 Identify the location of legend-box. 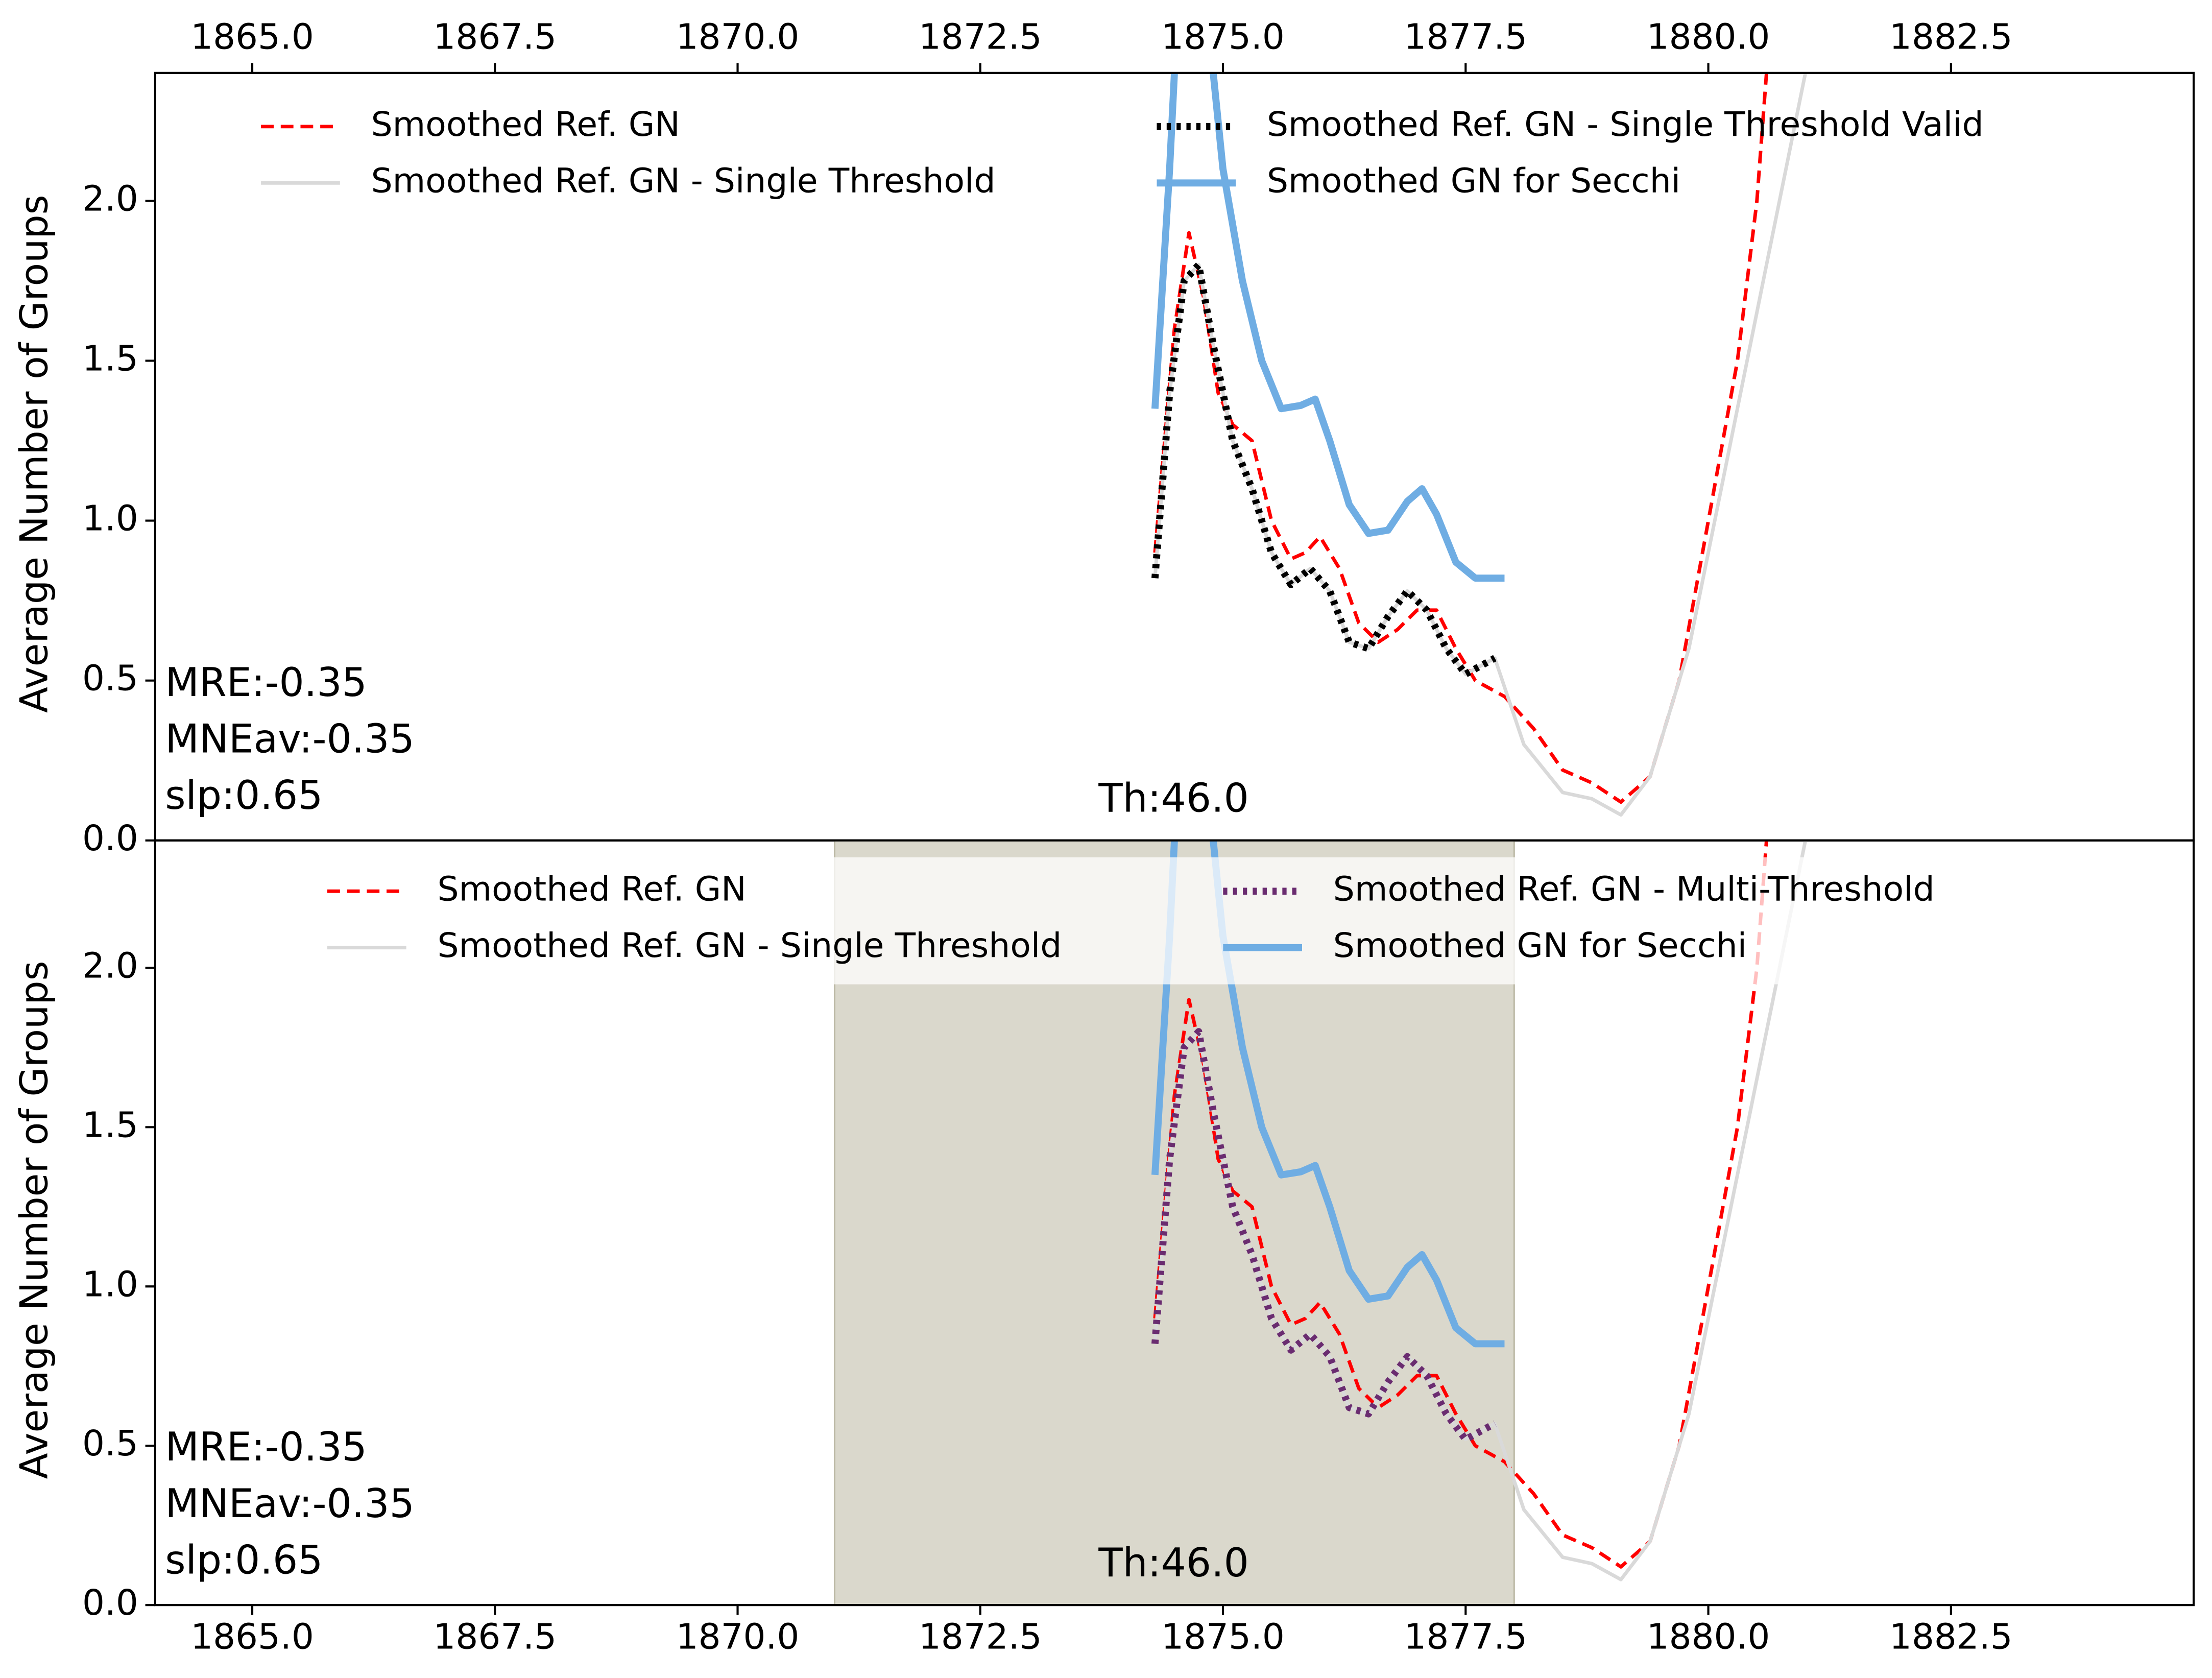
(1076, 921).